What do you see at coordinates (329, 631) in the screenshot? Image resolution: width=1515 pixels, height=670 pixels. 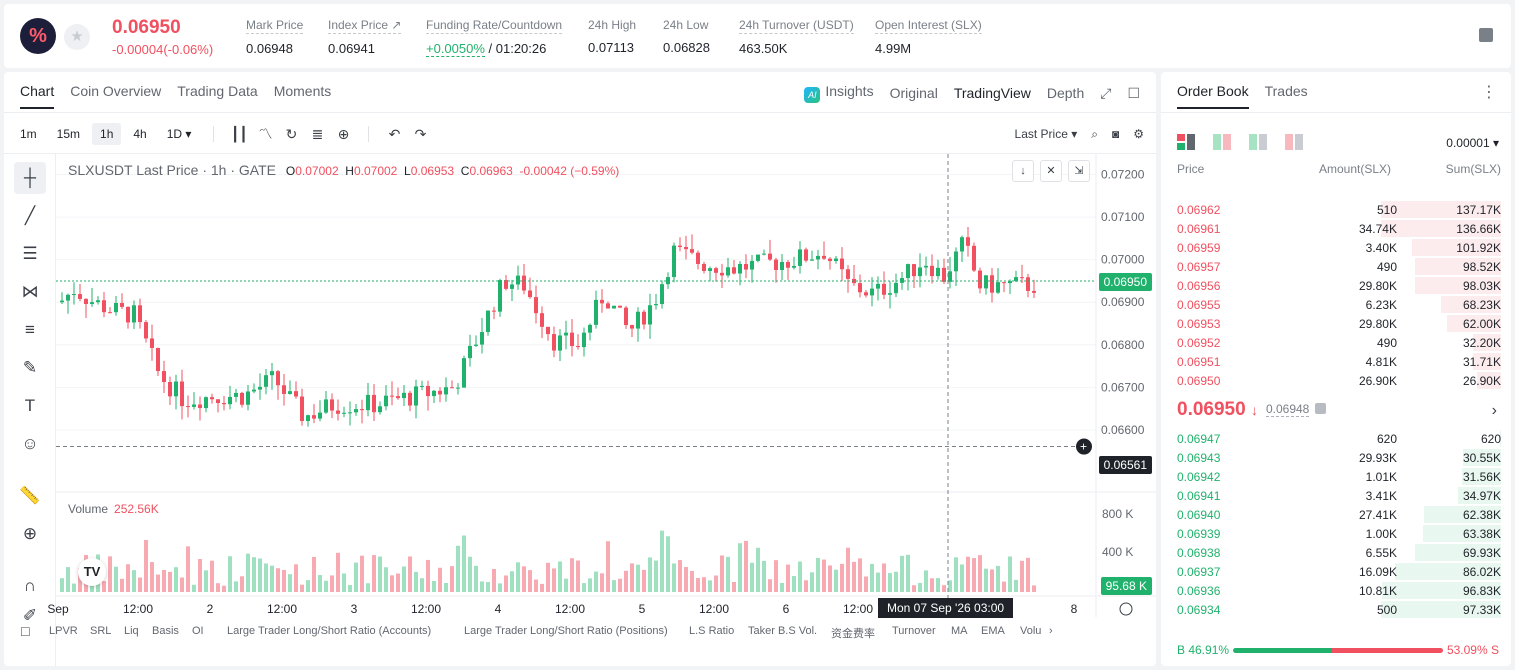 I see `indicator-5: Large Trader Long/Short Ratio (Accounts)` at bounding box center [329, 631].